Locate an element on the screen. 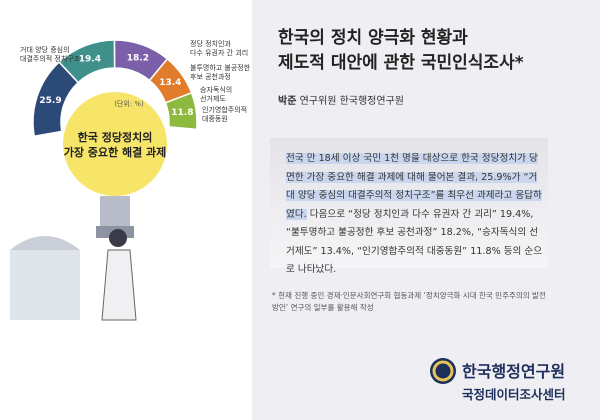 This screenshot has width=600, height=420. title: 한국의 정치 양극화 현황과 제도적 대안에 관한 국민인식조사* is located at coordinates (401, 50).